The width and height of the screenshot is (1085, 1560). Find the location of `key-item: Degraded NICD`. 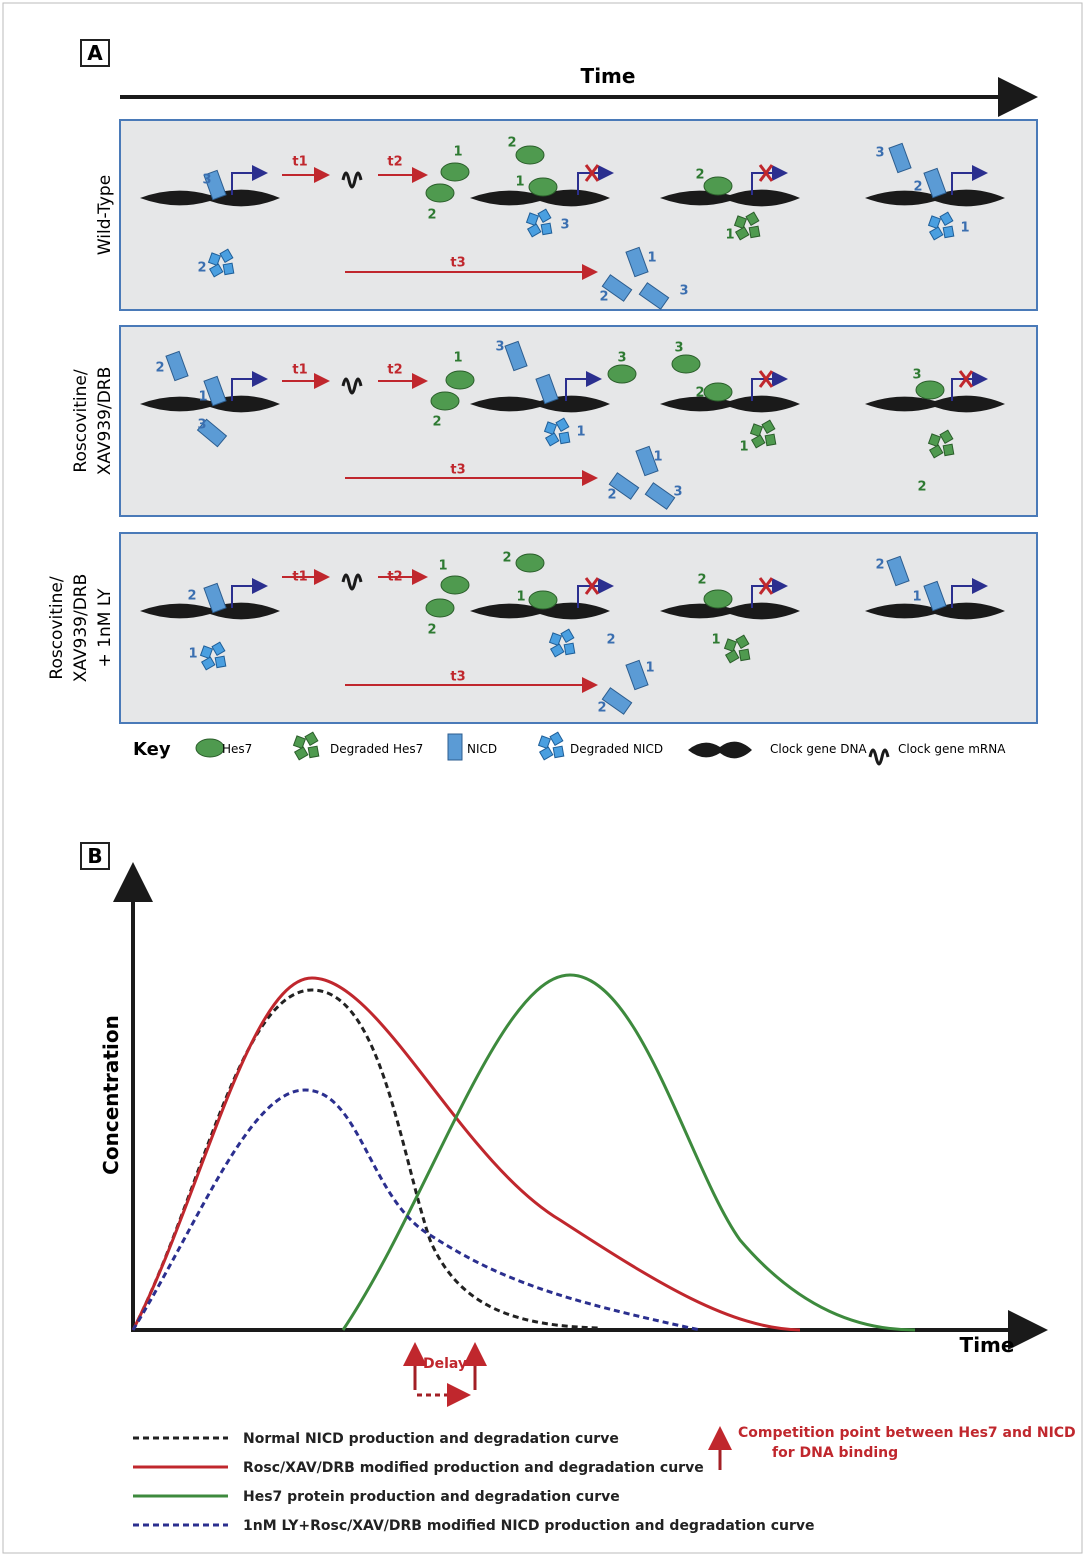

key-item: Degraded NICD is located at coordinates (616, 749).